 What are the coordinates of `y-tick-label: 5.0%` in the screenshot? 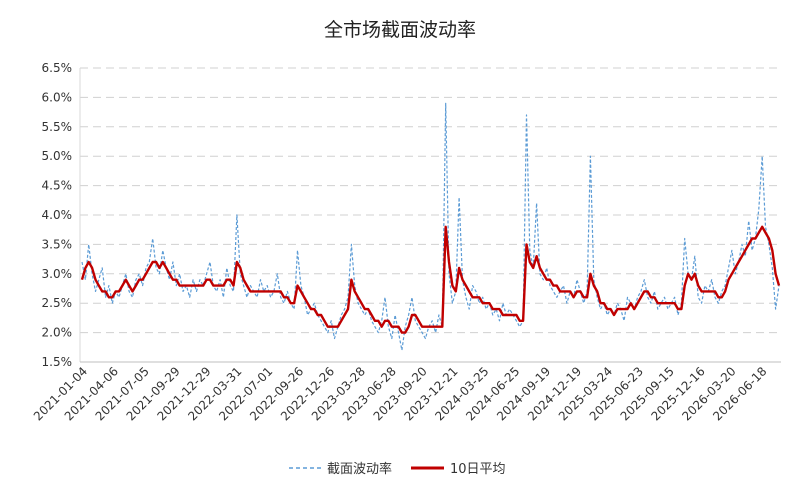 It's located at (57, 156).